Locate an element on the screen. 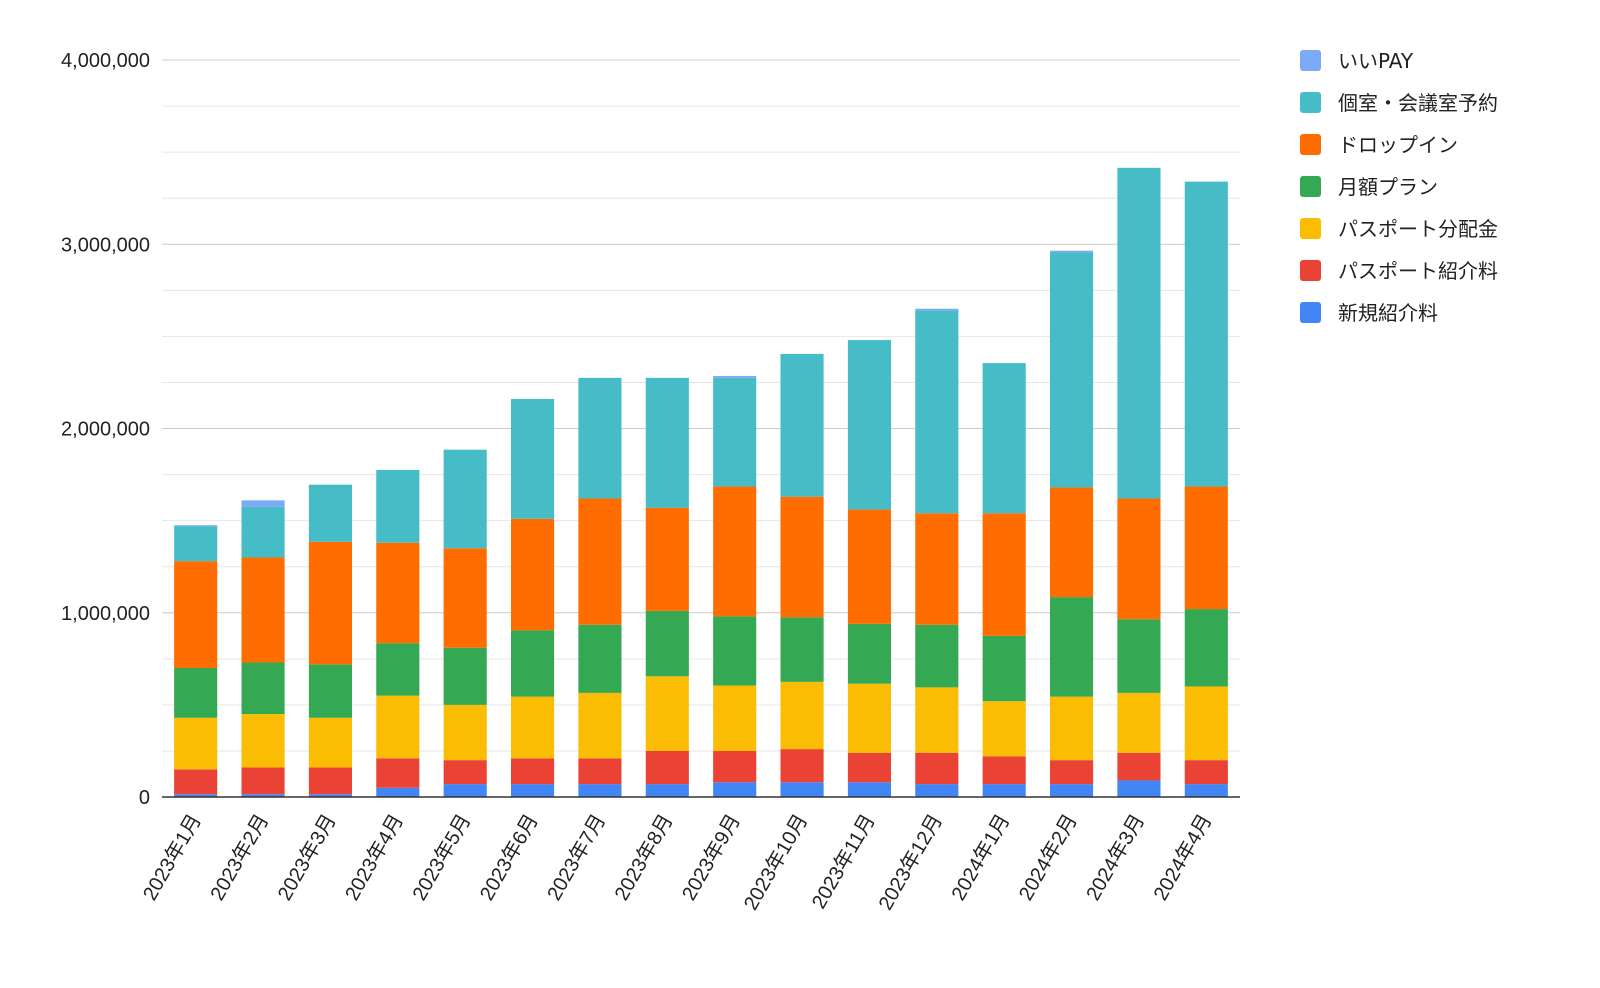 This screenshot has height=988, width=1600. x-tick-label: 2024年4月 is located at coordinates (1183, 857).